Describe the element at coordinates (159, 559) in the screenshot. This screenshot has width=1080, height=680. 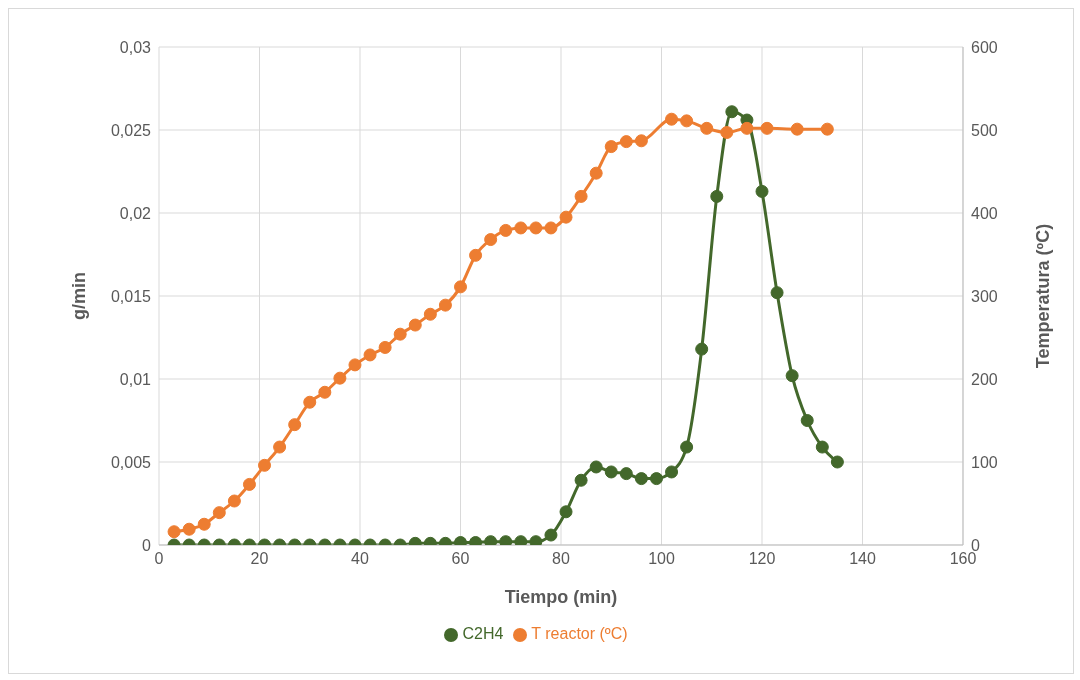
I see `x-tick-label: 0` at that location.